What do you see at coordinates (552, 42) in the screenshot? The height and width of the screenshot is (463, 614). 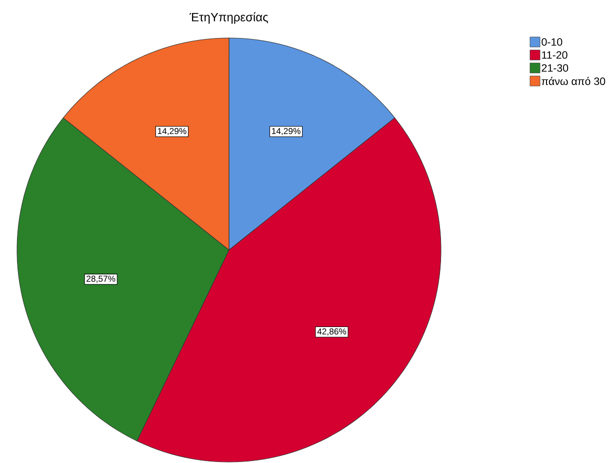 I see `legend-label: 0-10` at bounding box center [552, 42].